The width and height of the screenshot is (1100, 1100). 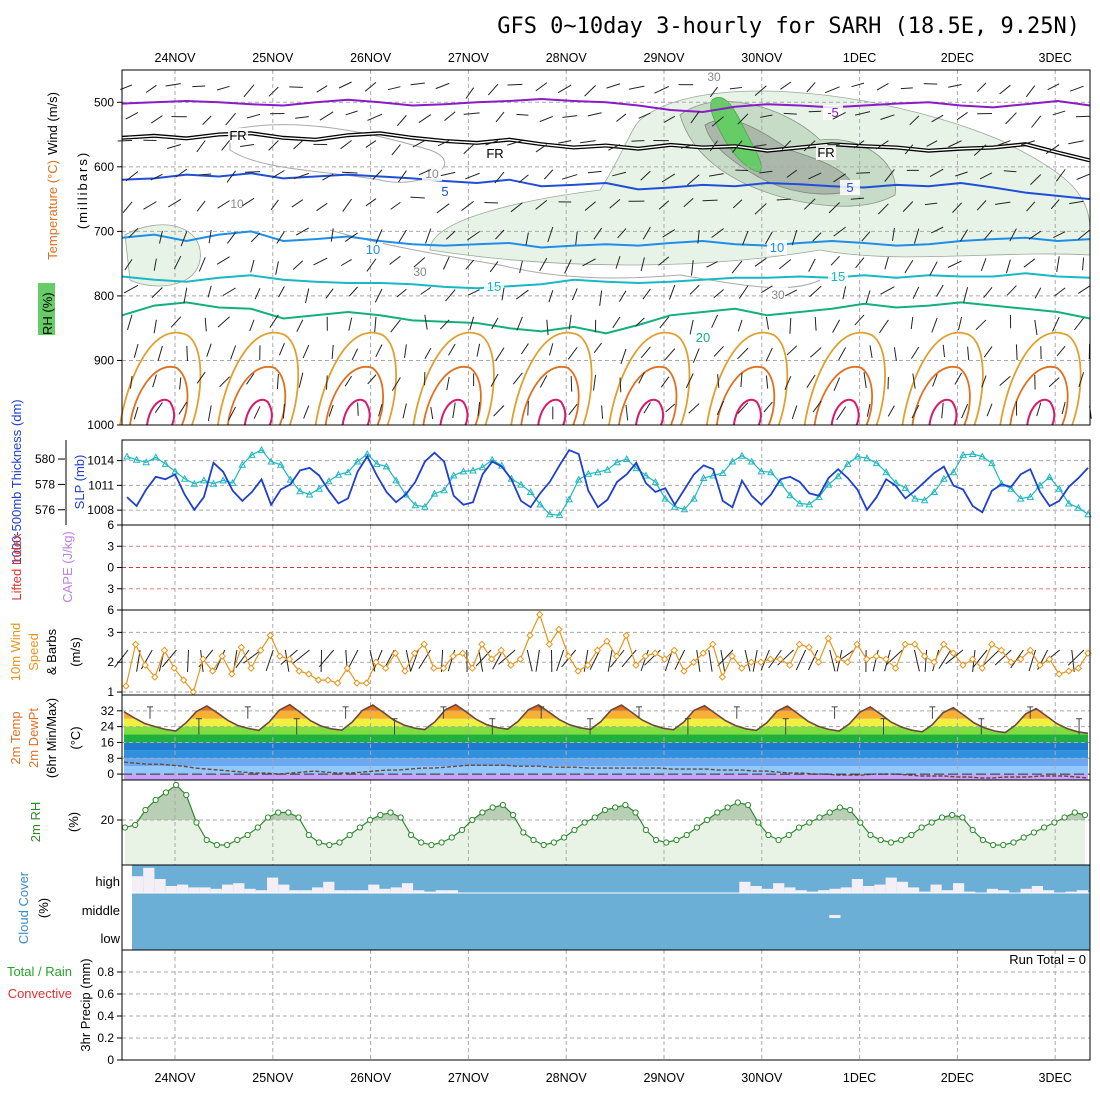 What do you see at coordinates (605, 825) in the screenshot?
I see `rh2m-area` at bounding box center [605, 825].